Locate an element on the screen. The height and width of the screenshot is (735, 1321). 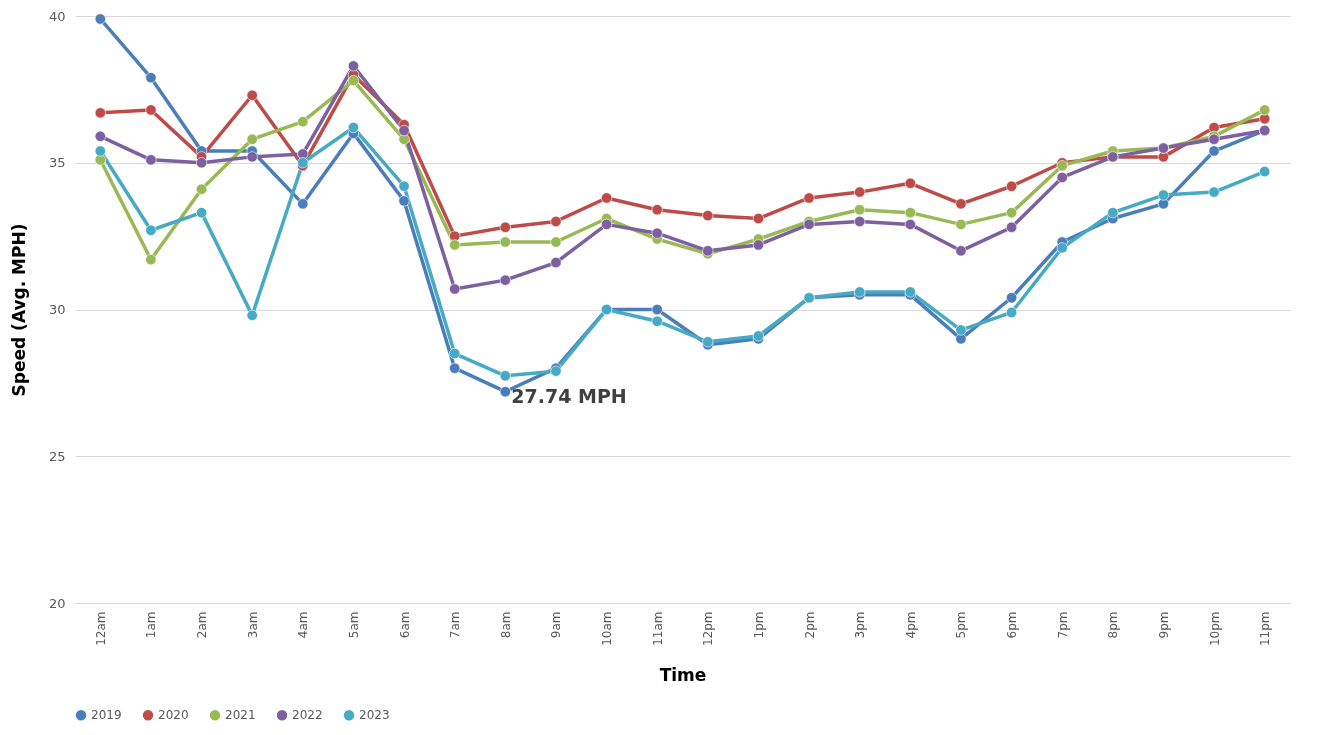
x-tick-label: 2pm is located at coordinates (809, 625).